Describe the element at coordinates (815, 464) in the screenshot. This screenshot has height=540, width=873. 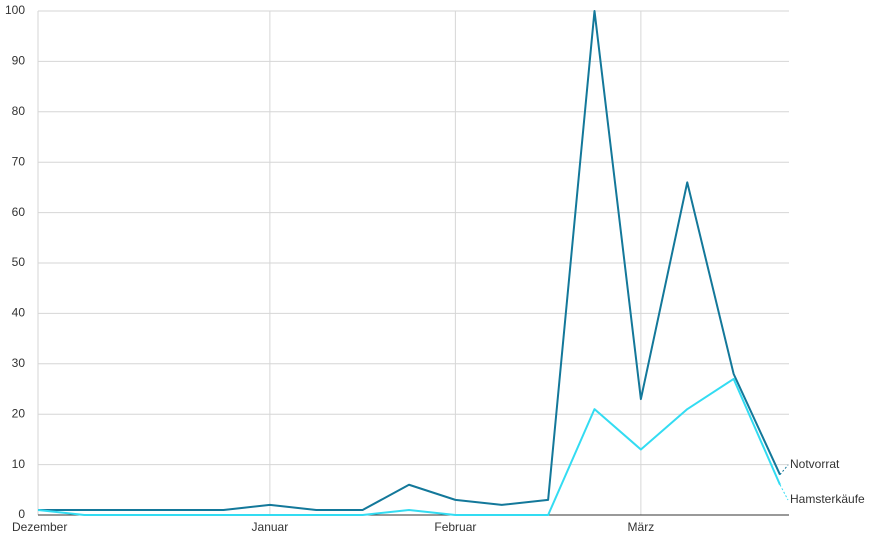
I see `series-label: Notvorrat` at that location.